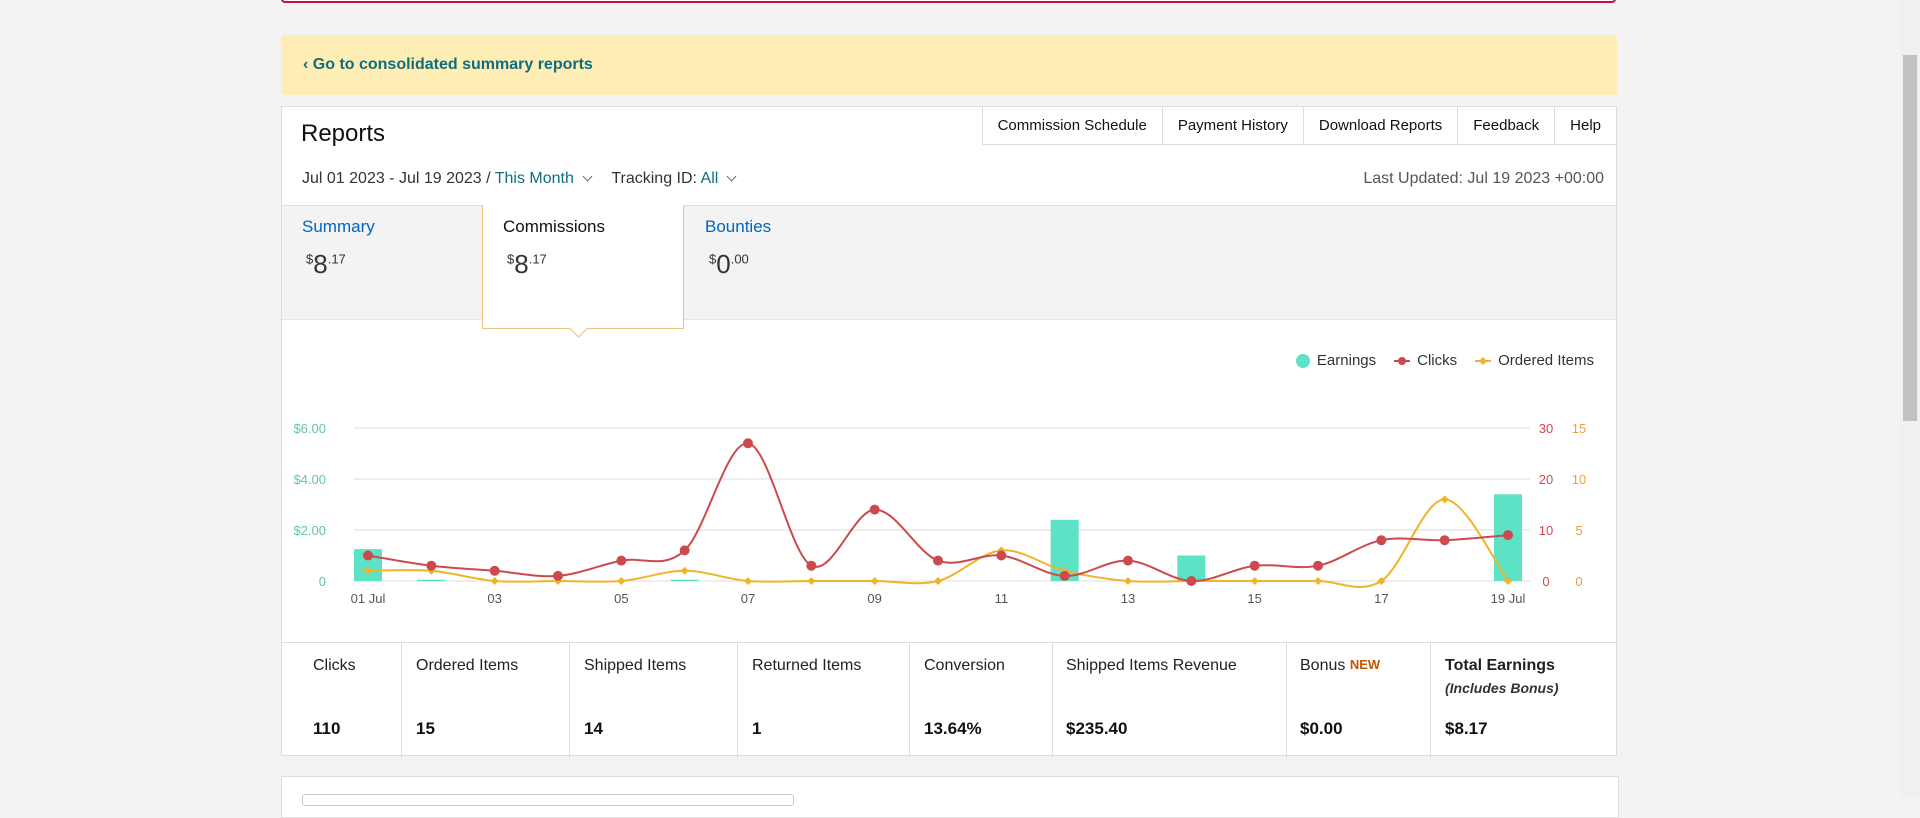 This screenshot has height=818, width=1920. I want to click on commission-schedule-button: Commission Schedule, so click(1073, 125).